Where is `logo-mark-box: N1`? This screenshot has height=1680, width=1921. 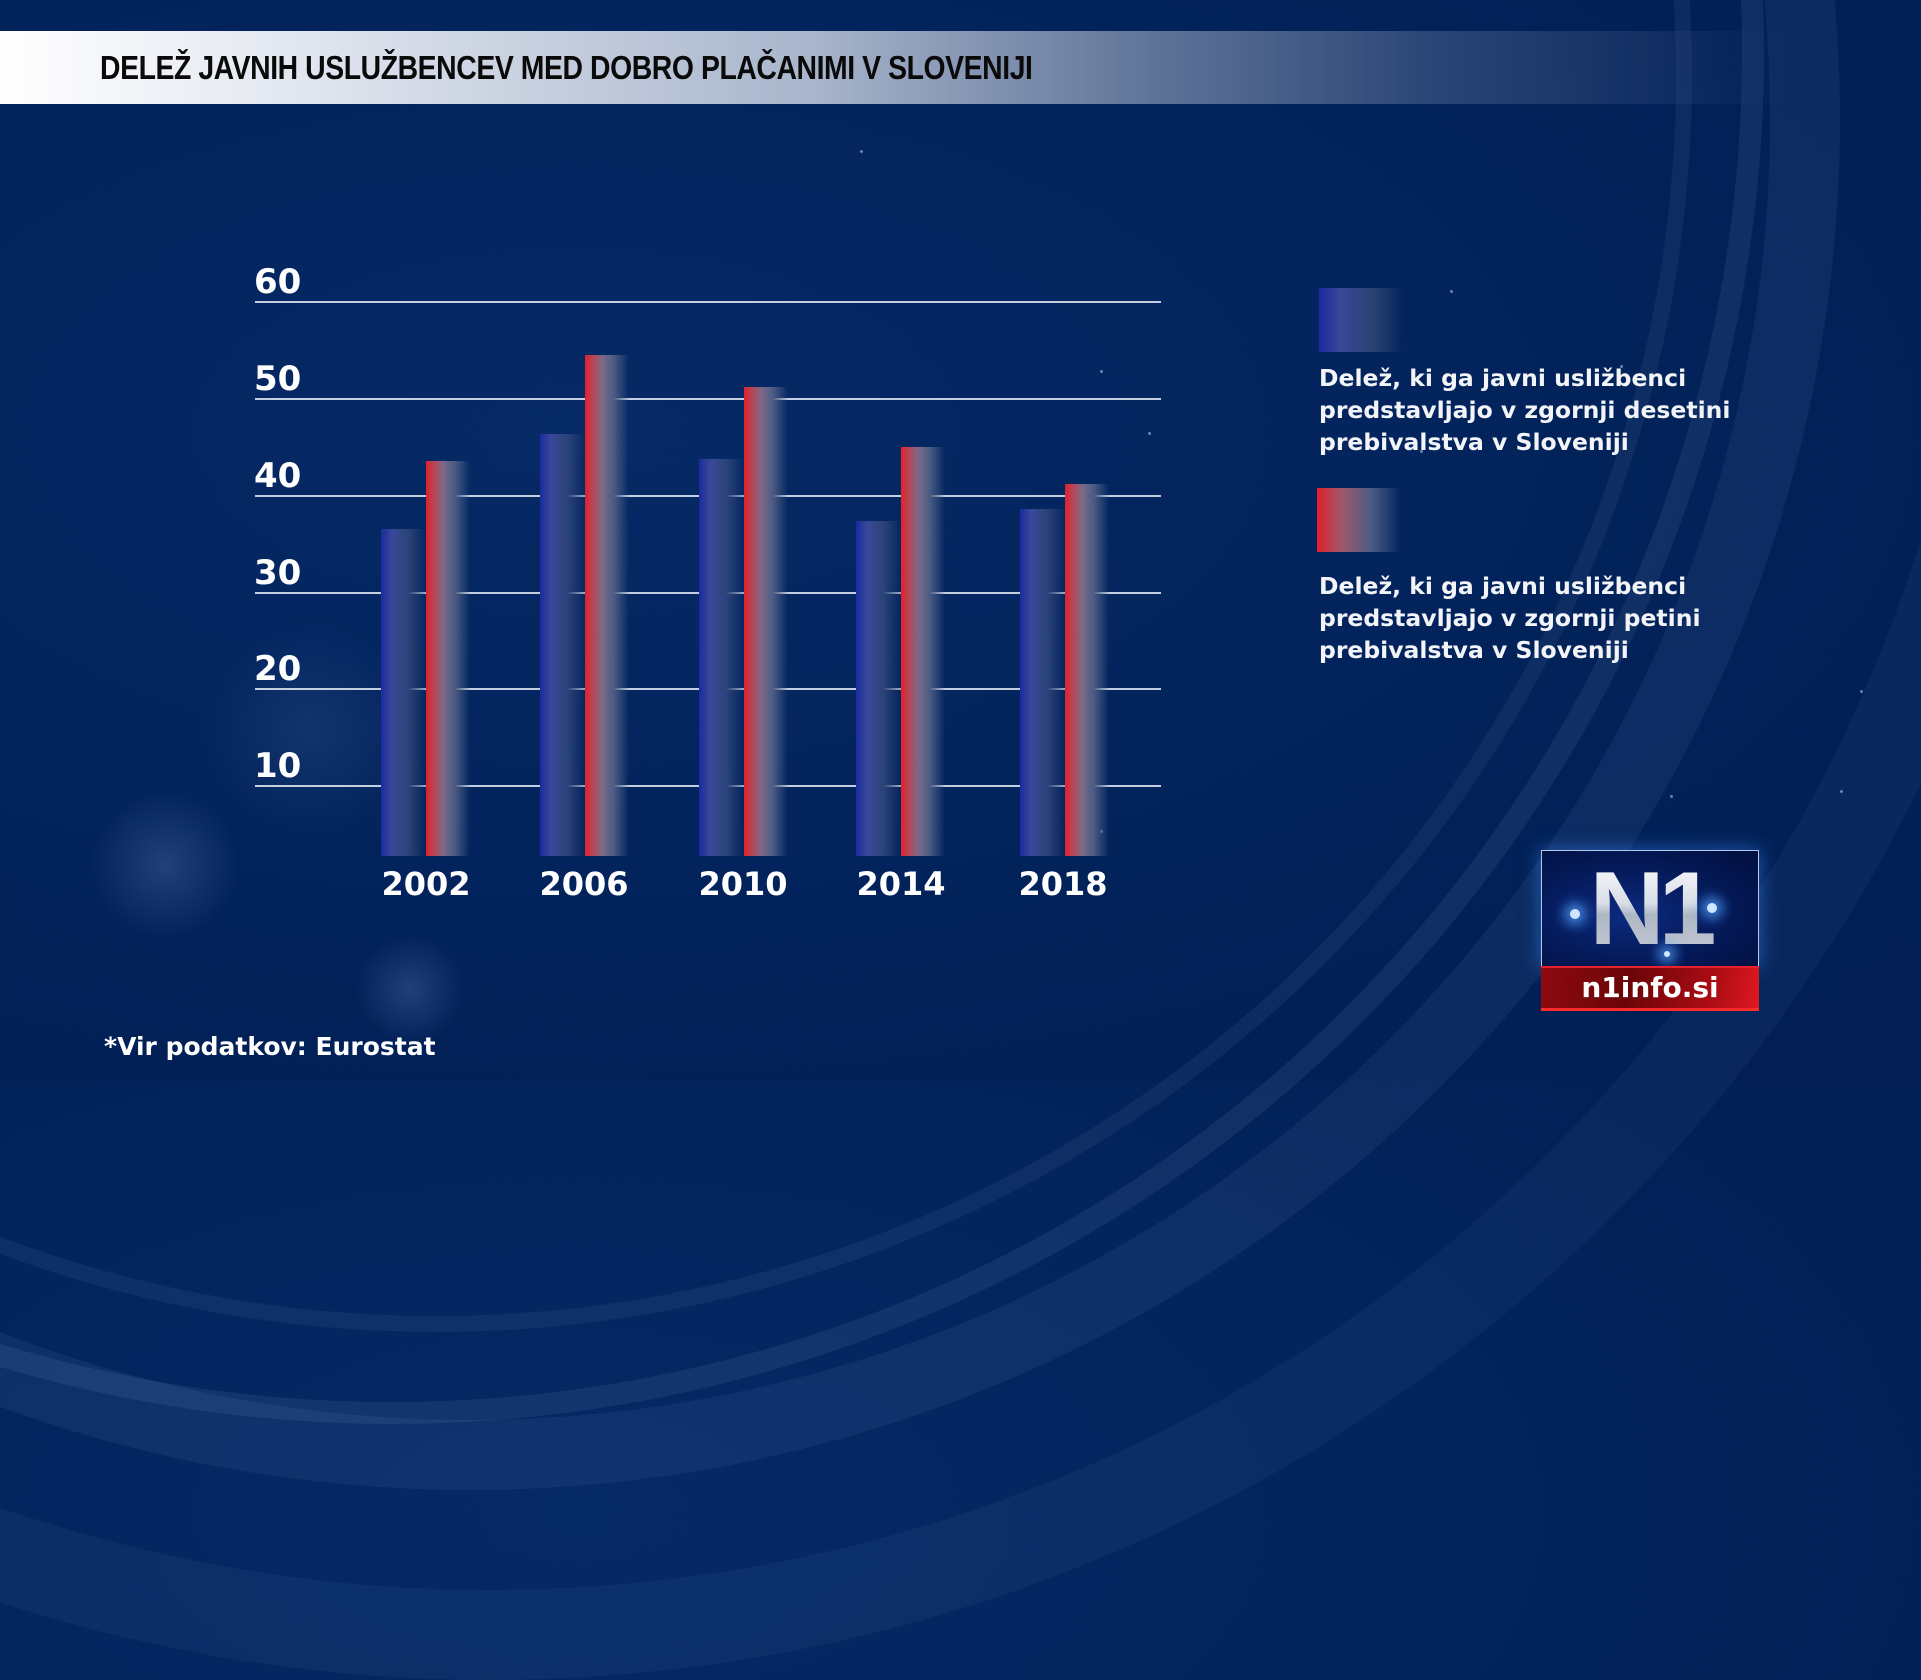 logo-mark-box: N1 is located at coordinates (1650, 908).